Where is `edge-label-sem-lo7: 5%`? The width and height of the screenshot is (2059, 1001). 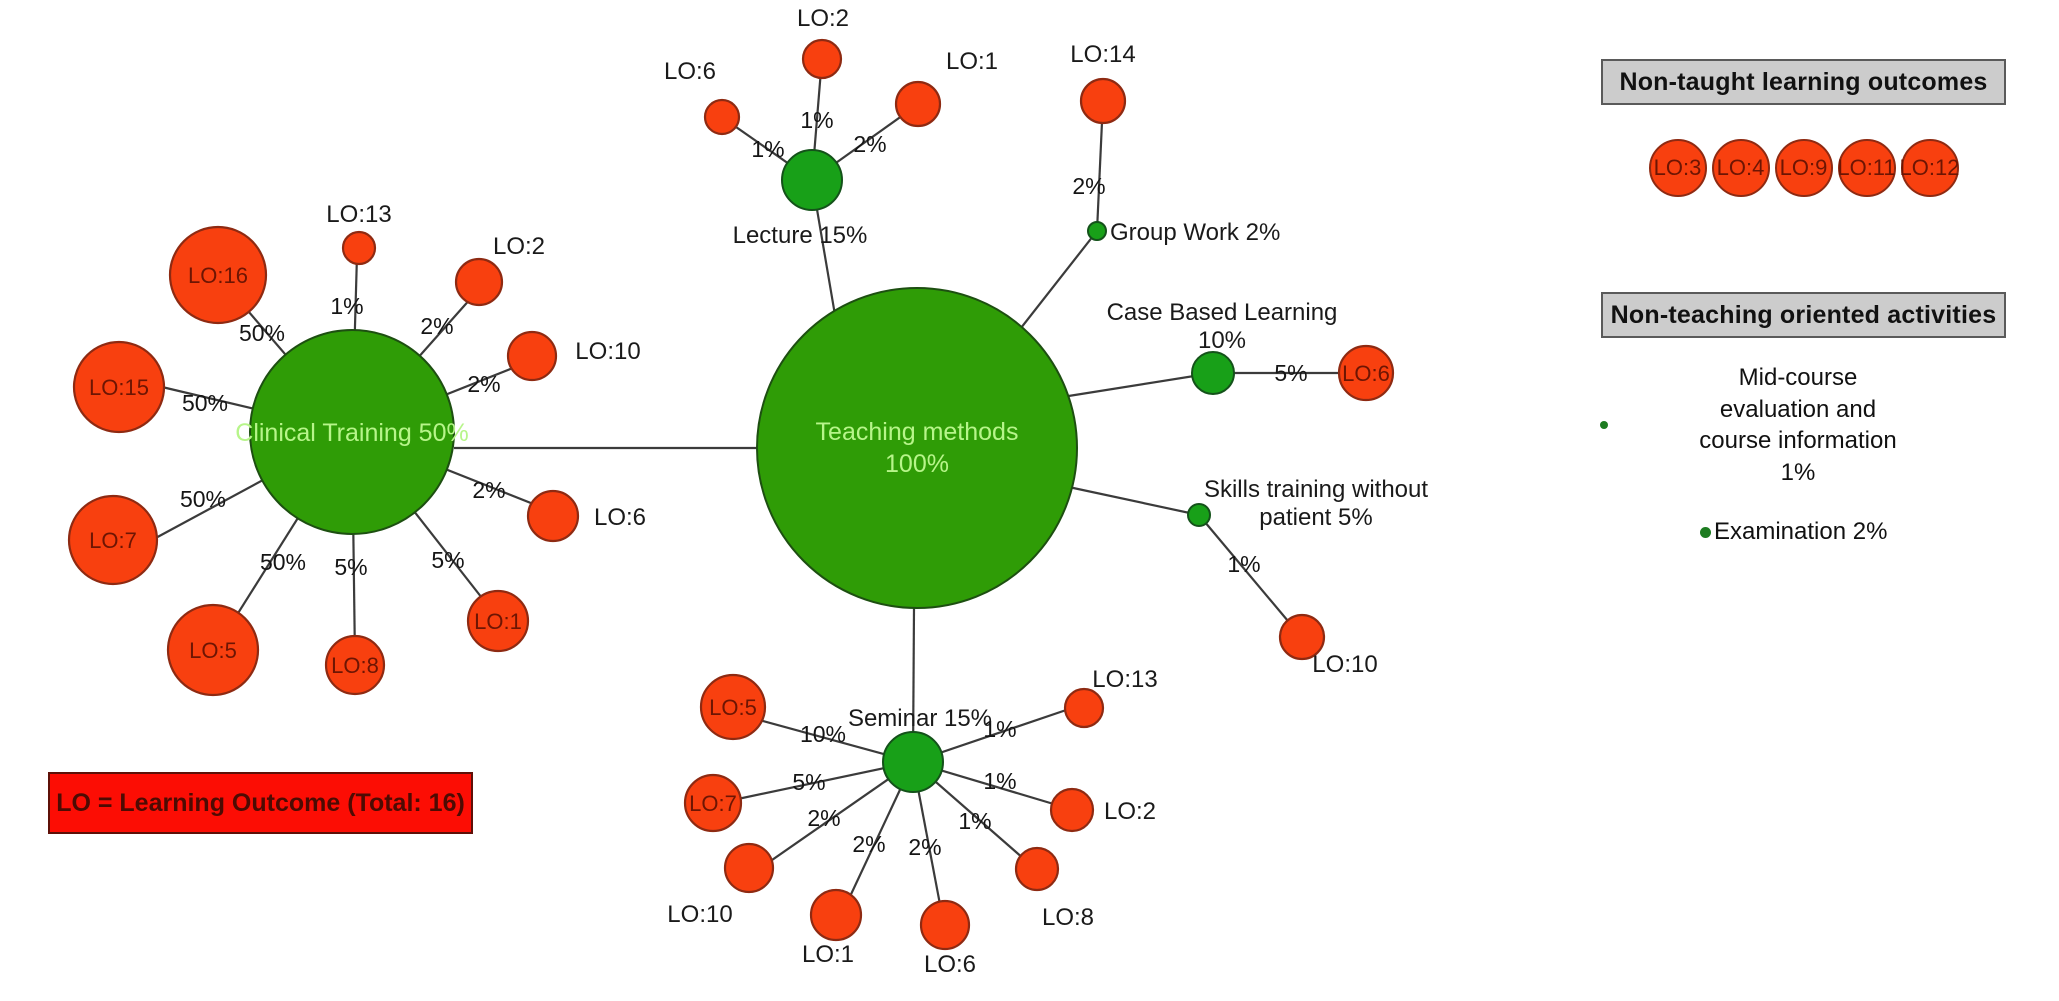 edge-label-sem-lo7: 5% is located at coordinates (808, 782).